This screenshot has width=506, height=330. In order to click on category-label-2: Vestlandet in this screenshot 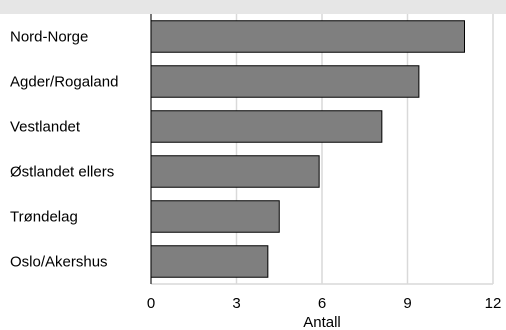, I will do `click(45, 127)`.